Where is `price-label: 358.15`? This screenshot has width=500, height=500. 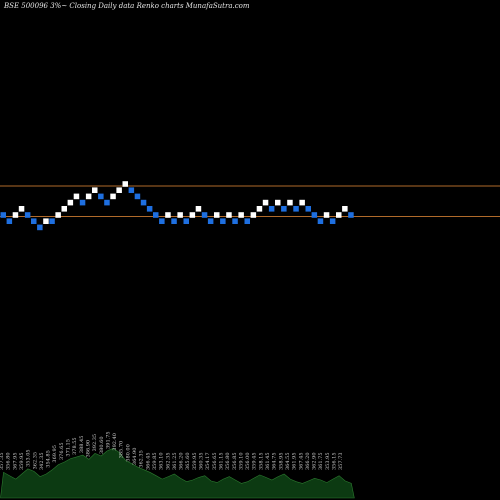 price-label: 358.15 is located at coordinates (261, 462).